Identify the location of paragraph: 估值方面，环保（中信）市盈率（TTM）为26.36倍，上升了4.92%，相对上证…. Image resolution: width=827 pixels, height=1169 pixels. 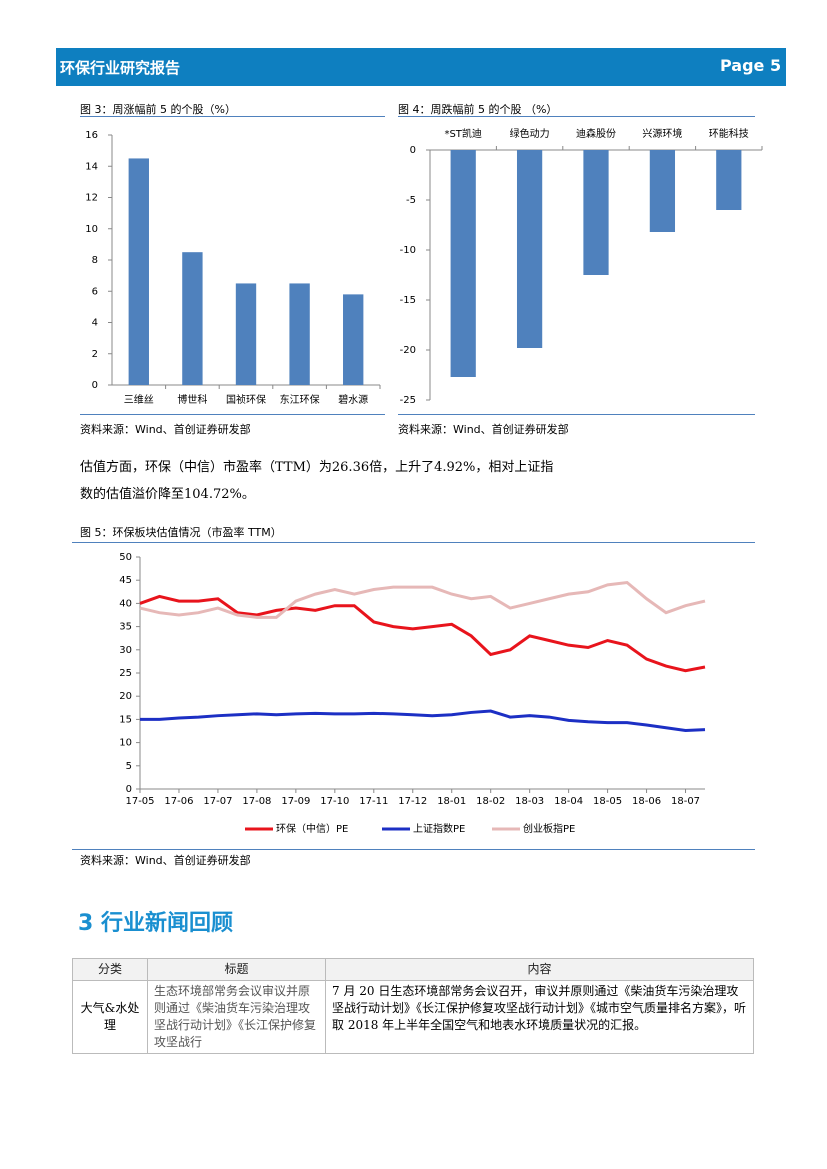
(317, 481).